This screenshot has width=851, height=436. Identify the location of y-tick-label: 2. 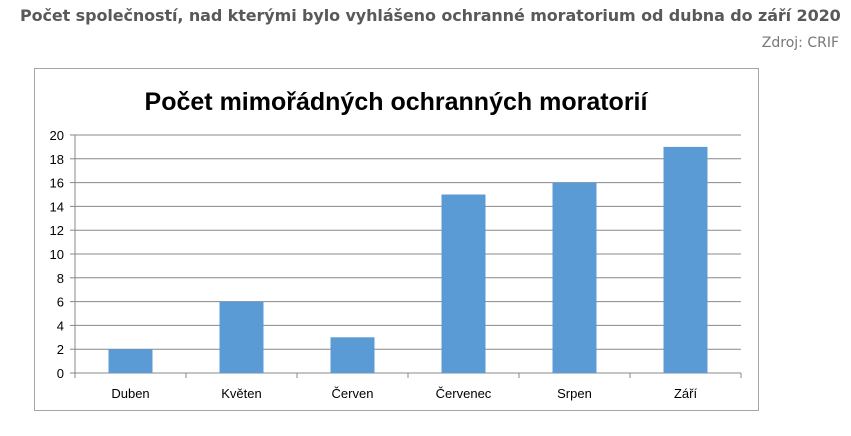
(60, 349).